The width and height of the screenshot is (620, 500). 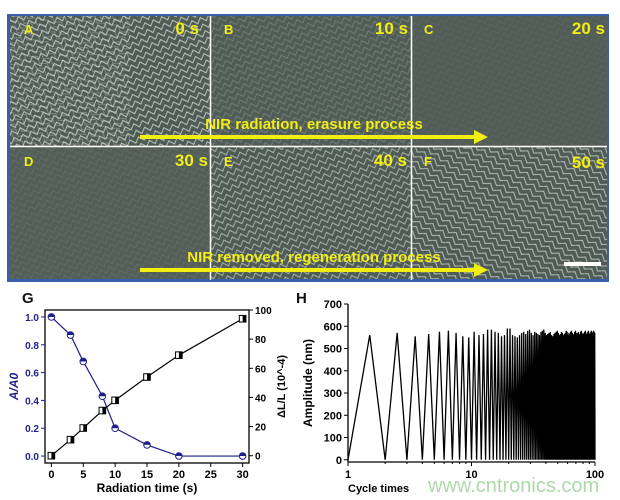 I want to click on y-tick-label: 400, so click(x=333, y=372).